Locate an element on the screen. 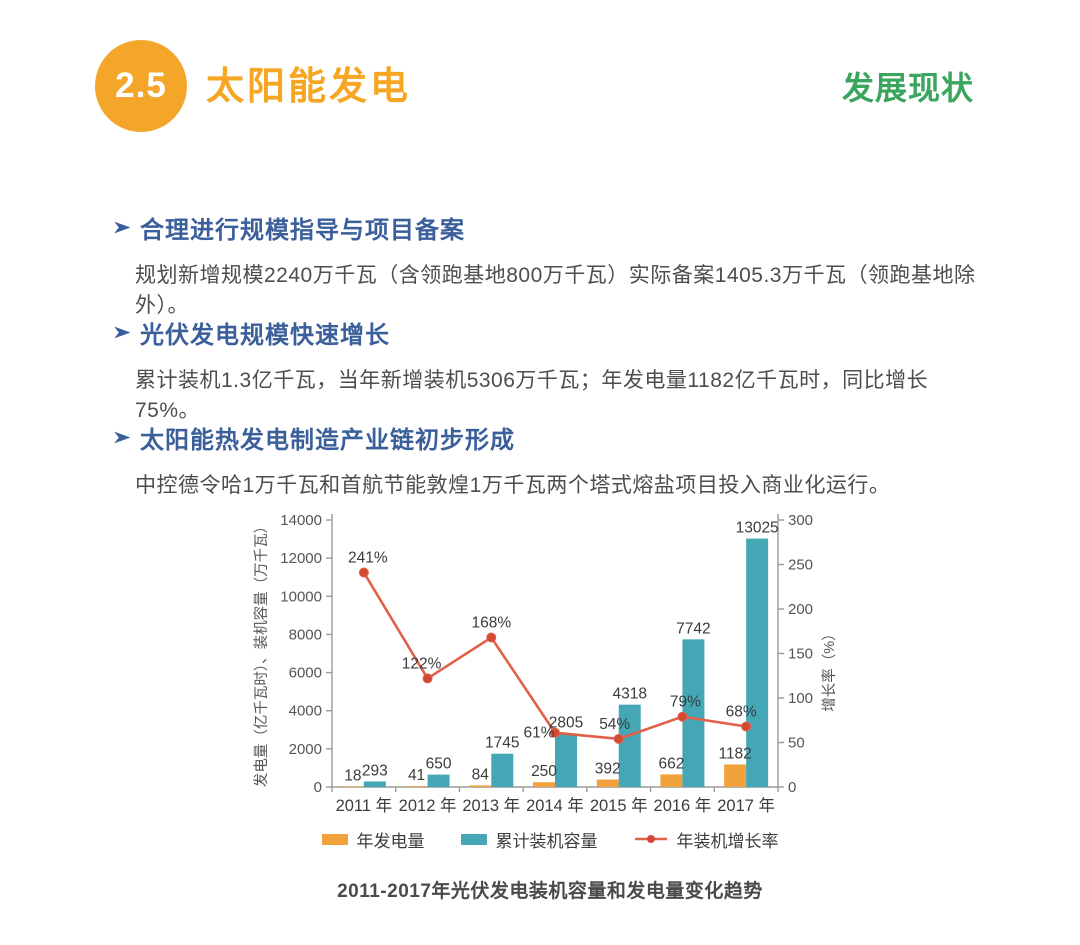 The height and width of the screenshot is (945, 1080). bar-value-label: 84 is located at coordinates (481, 774).